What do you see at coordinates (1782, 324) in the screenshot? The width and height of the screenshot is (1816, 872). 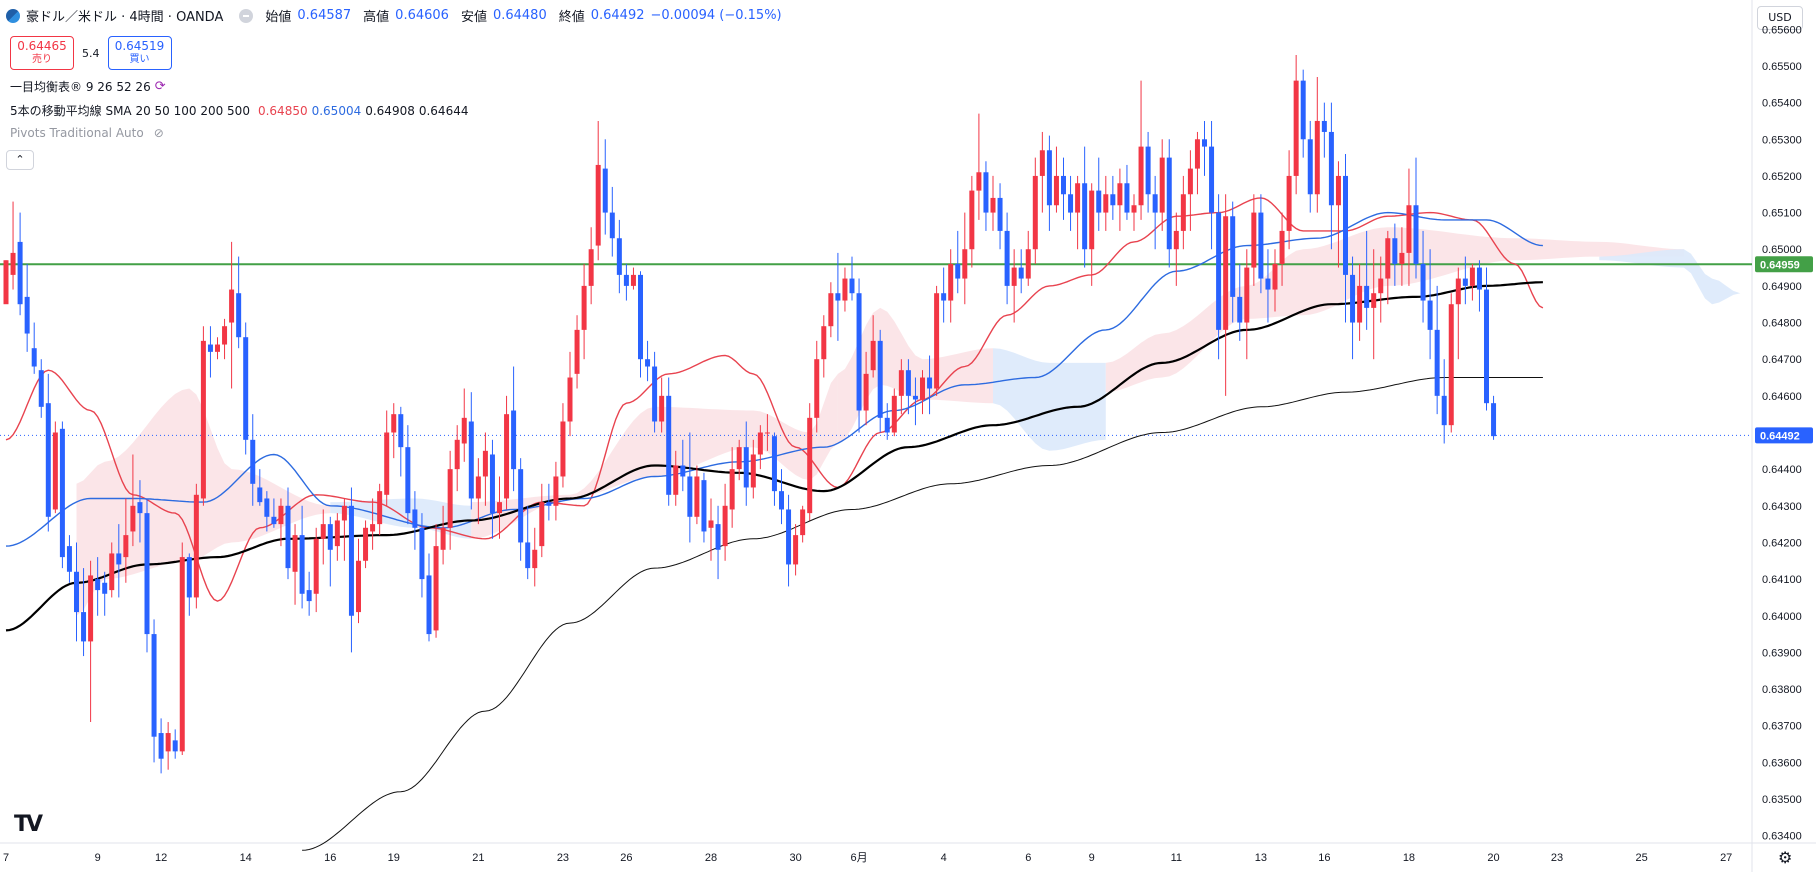 I see `y-tick-label: 0.64800` at bounding box center [1782, 324].